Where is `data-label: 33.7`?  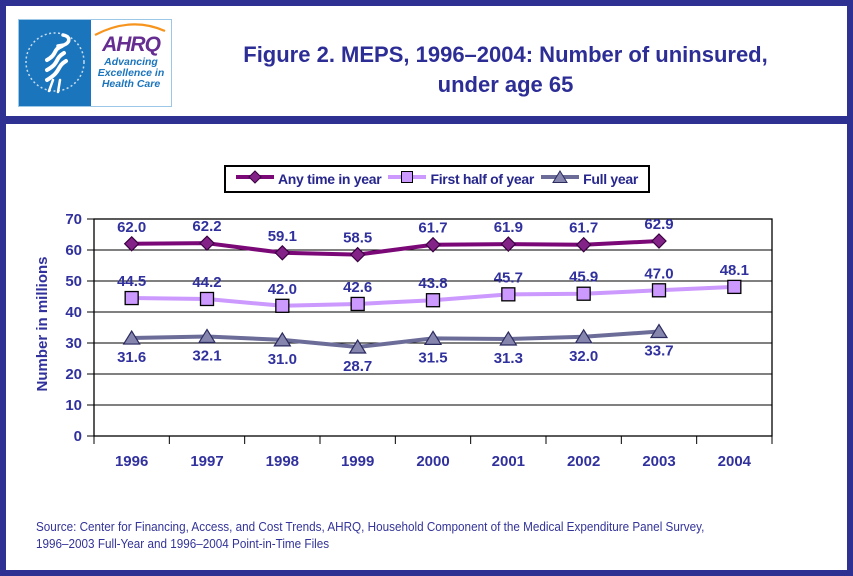
data-label: 33.7 is located at coordinates (658, 351).